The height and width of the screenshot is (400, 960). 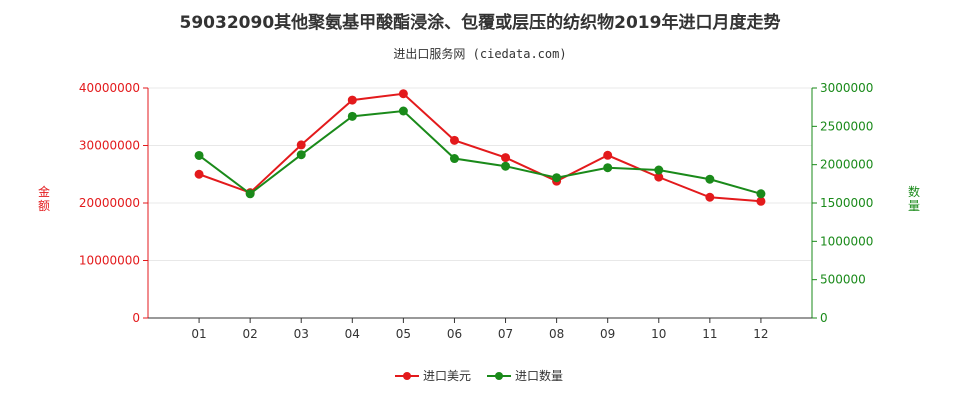 What do you see at coordinates (846, 88) in the screenshot?
I see `y-right-tick-label: 3000000` at bounding box center [846, 88].